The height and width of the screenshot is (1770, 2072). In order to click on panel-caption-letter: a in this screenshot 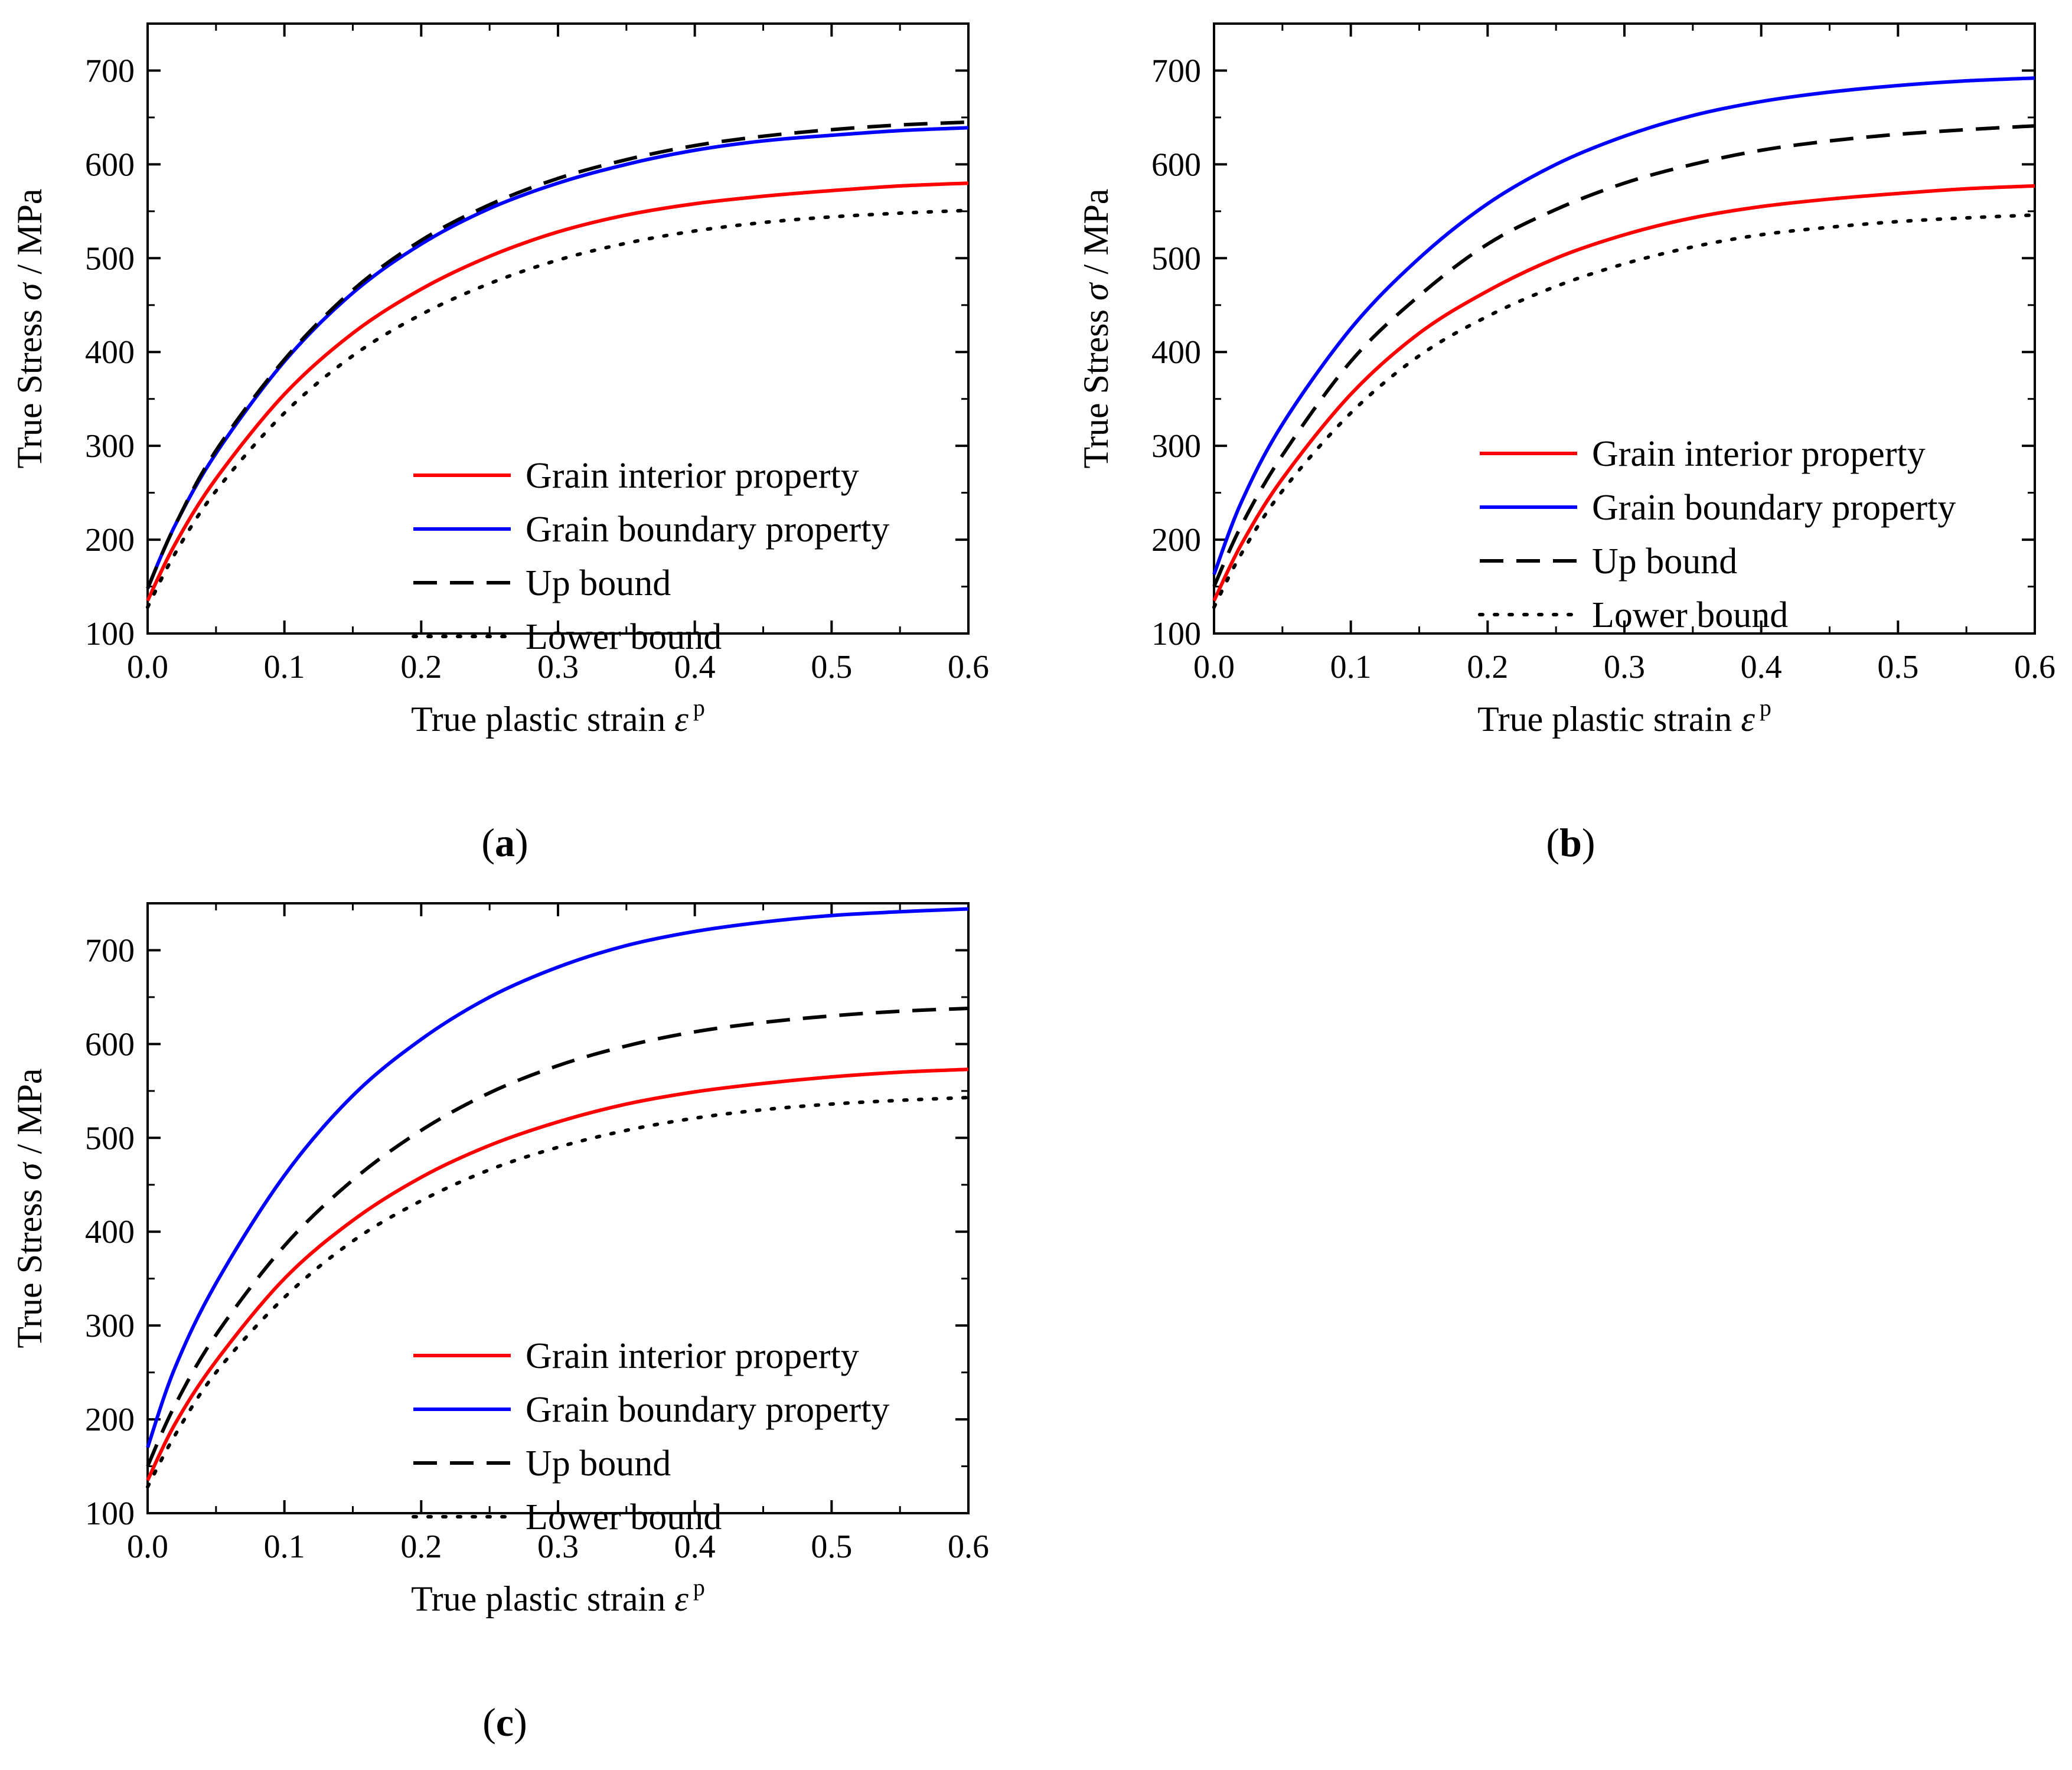, I will do `click(505, 843)`.